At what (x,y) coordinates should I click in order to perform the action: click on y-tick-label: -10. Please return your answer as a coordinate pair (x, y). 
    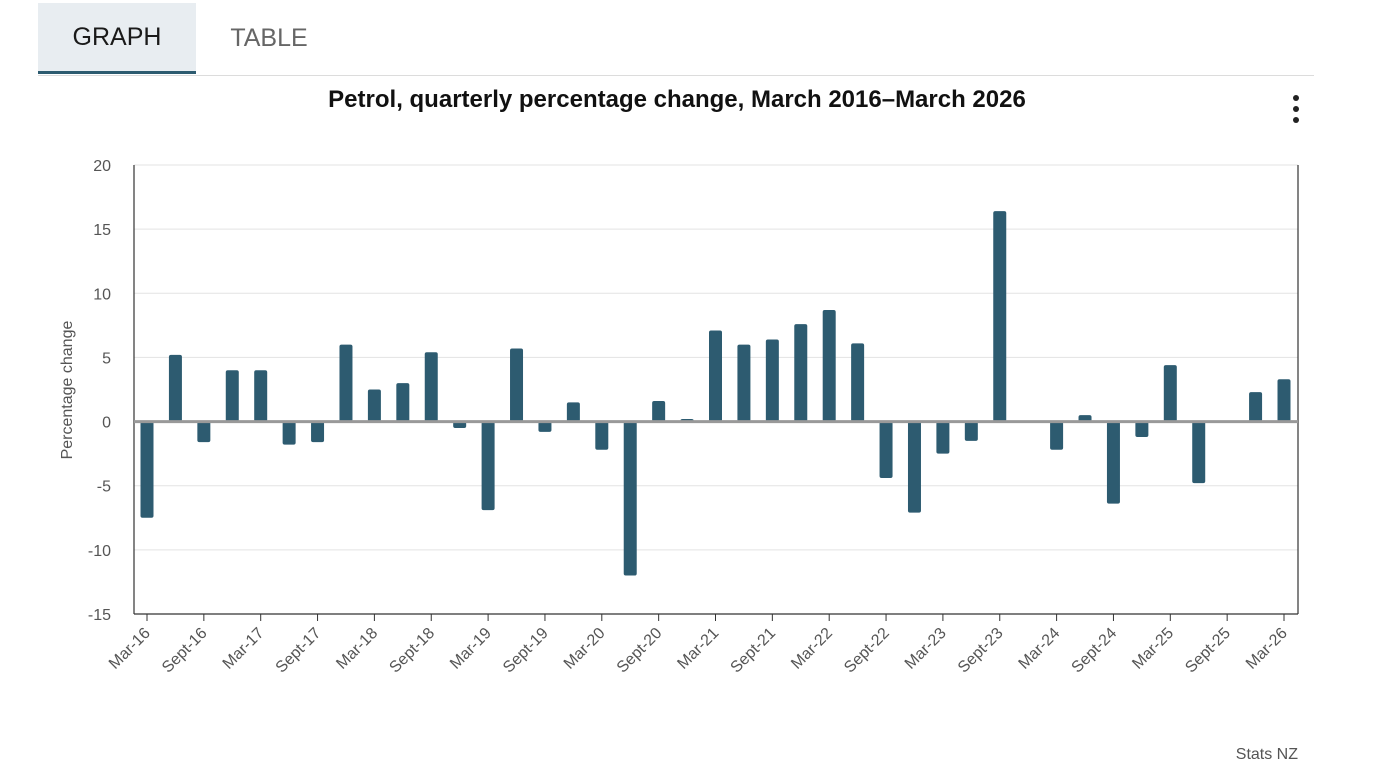
    Looking at the image, I should click on (99, 551).